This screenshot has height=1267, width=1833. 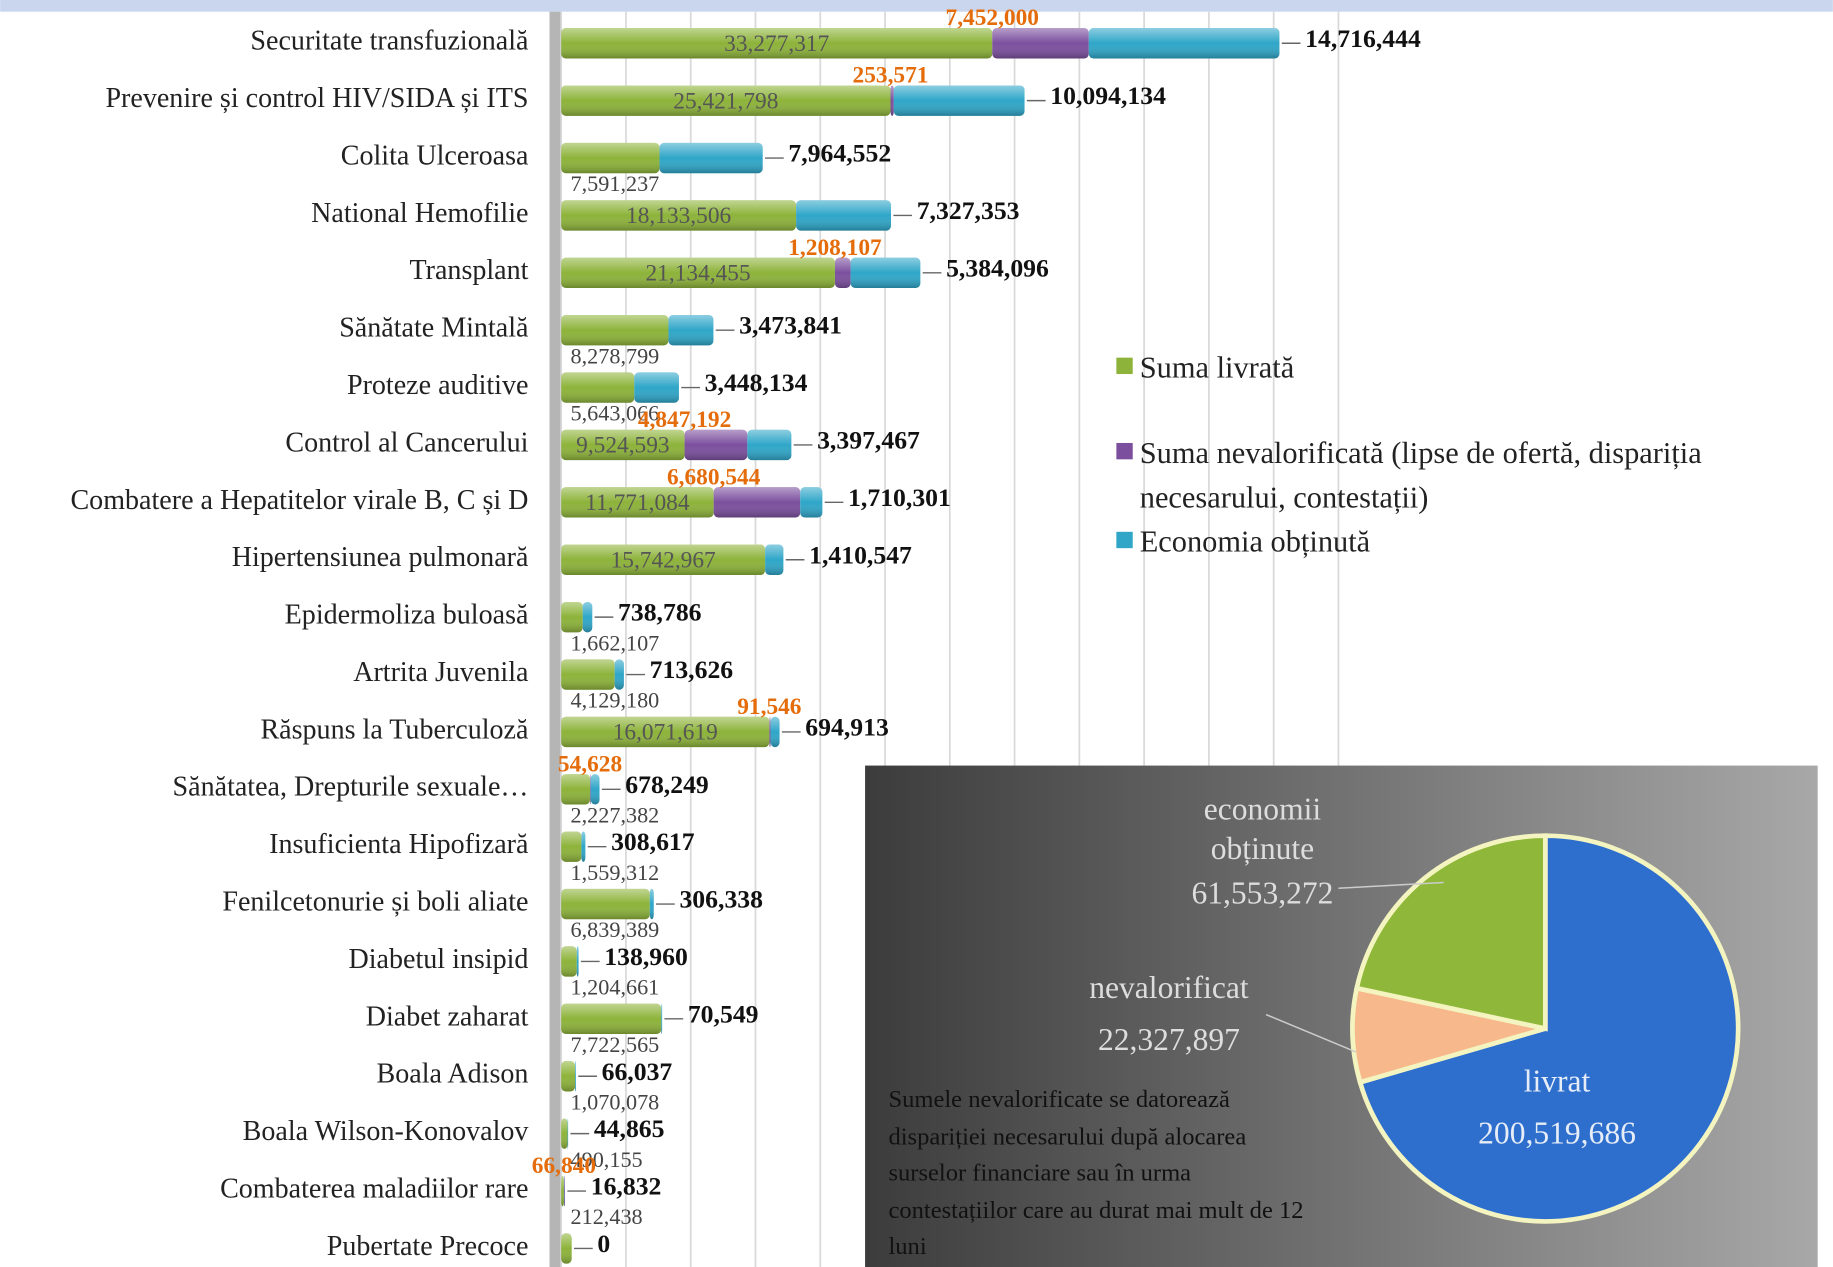 I want to click on data-label: 0, so click(x=603, y=1243).